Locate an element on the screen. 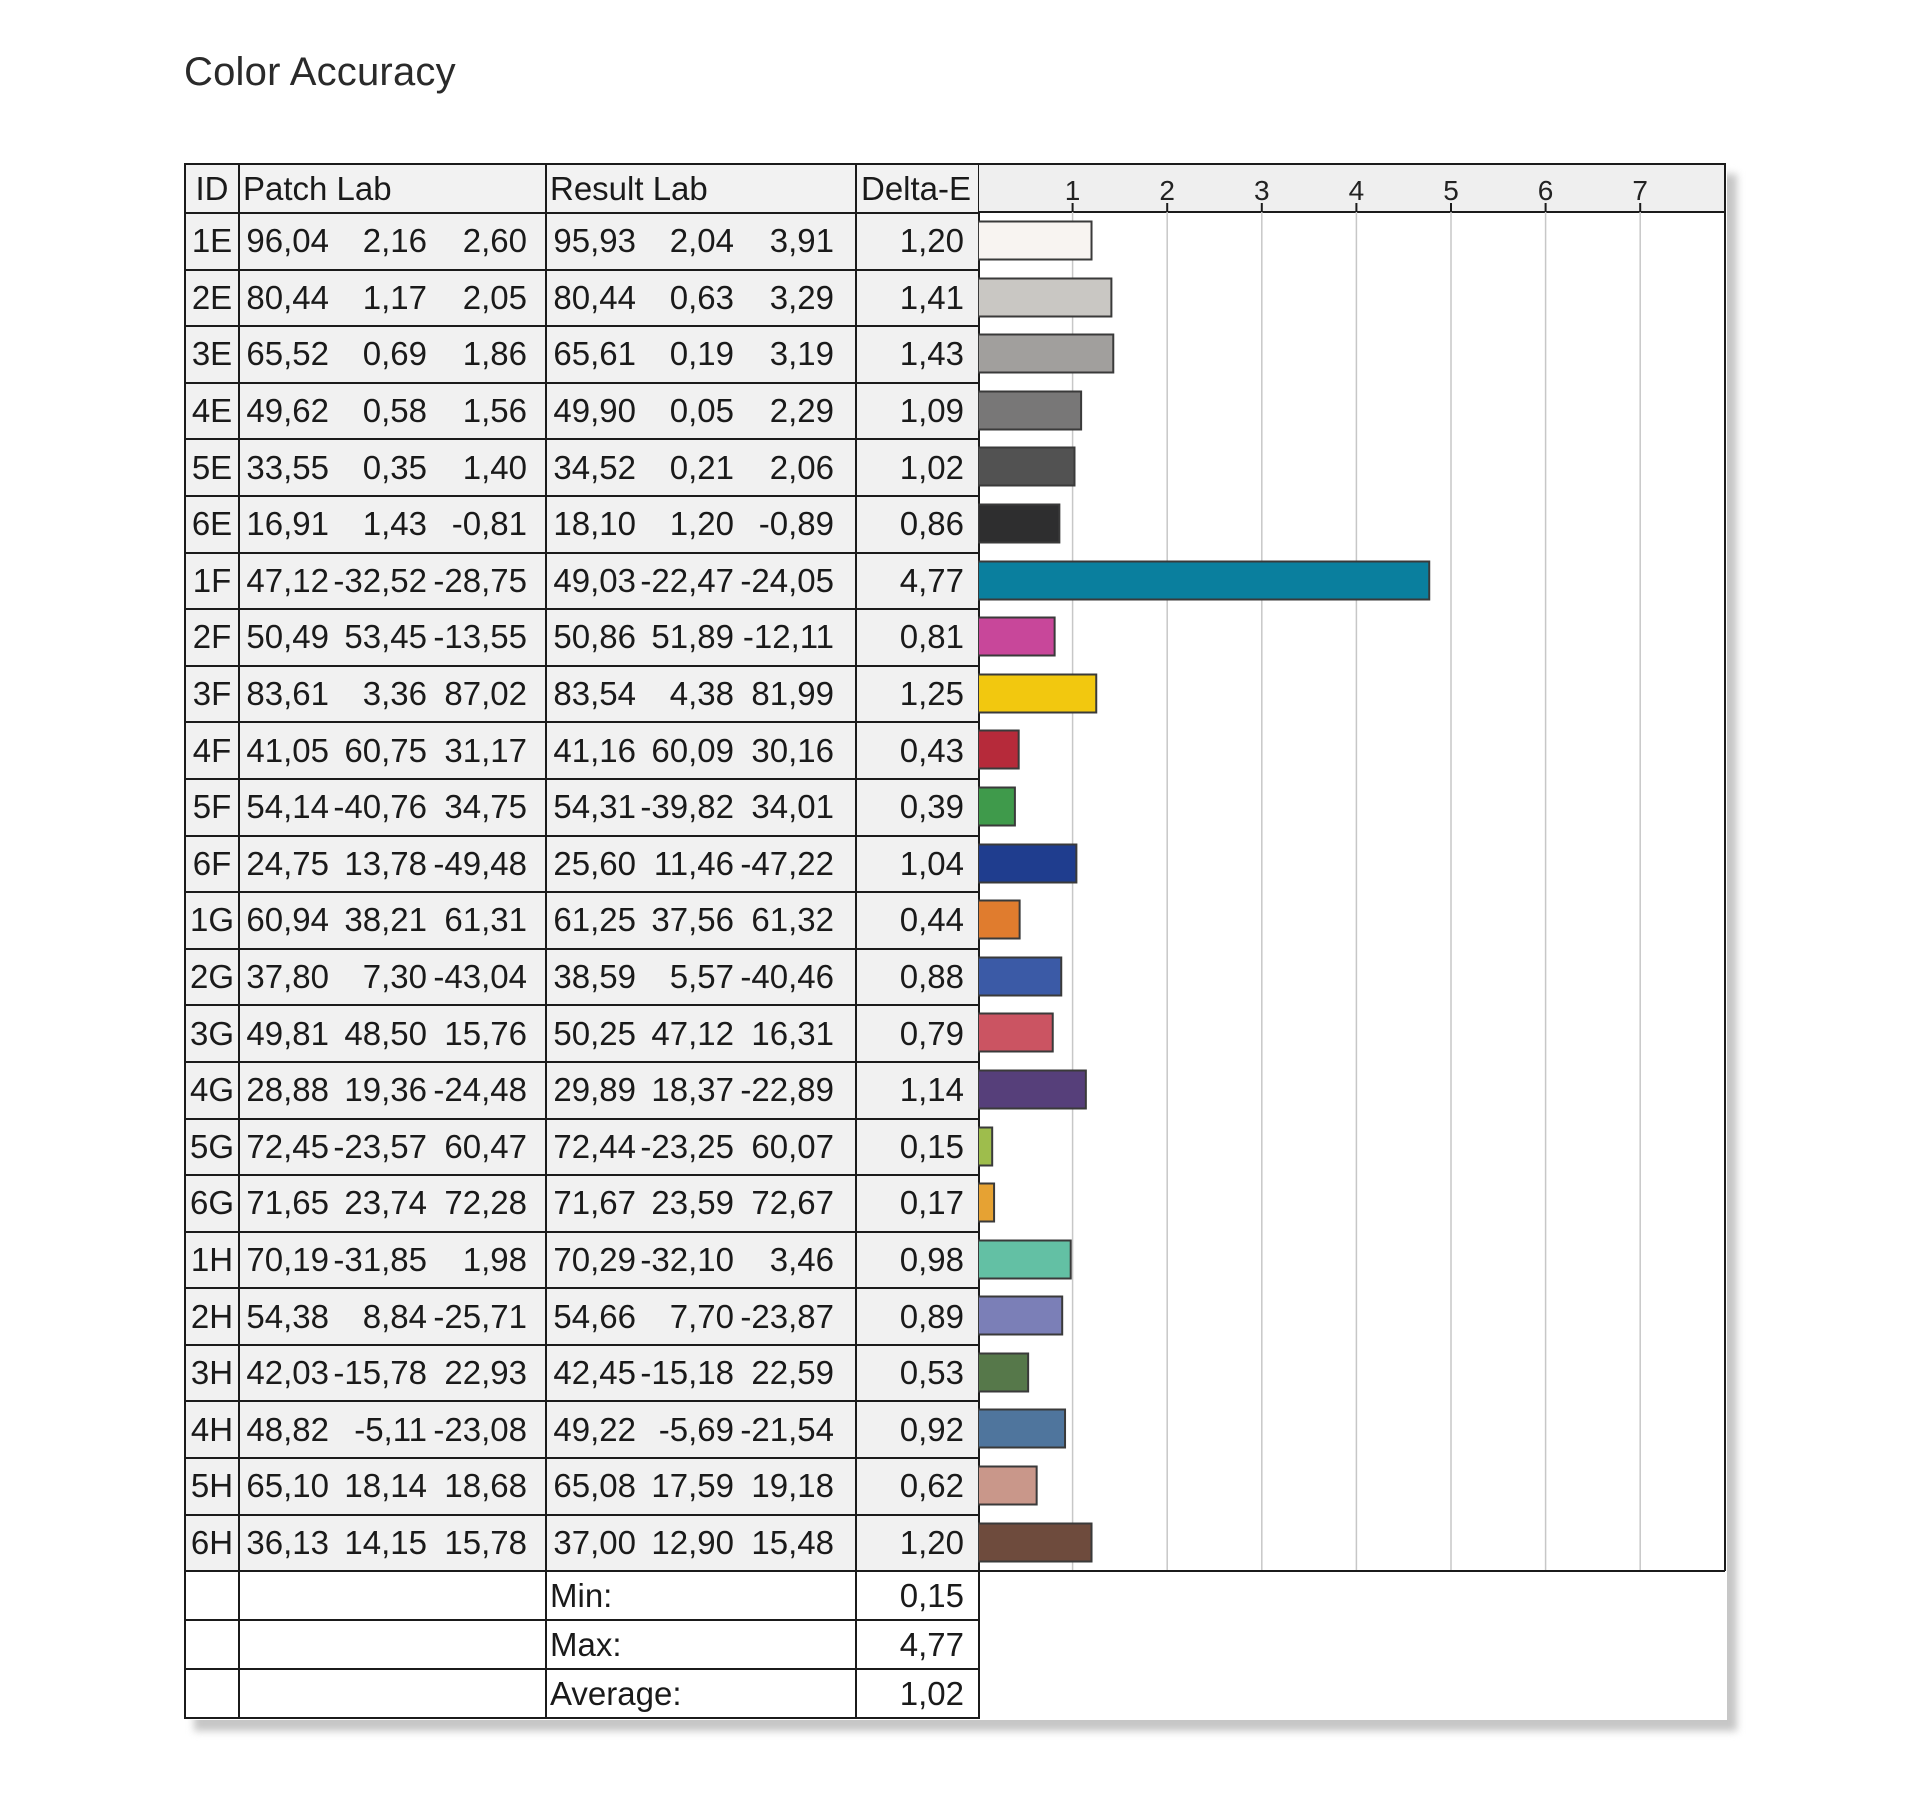 Image resolution: width=1920 pixels, height=1815 pixels. patch-lab-b: -49,48 is located at coordinates (480, 863).